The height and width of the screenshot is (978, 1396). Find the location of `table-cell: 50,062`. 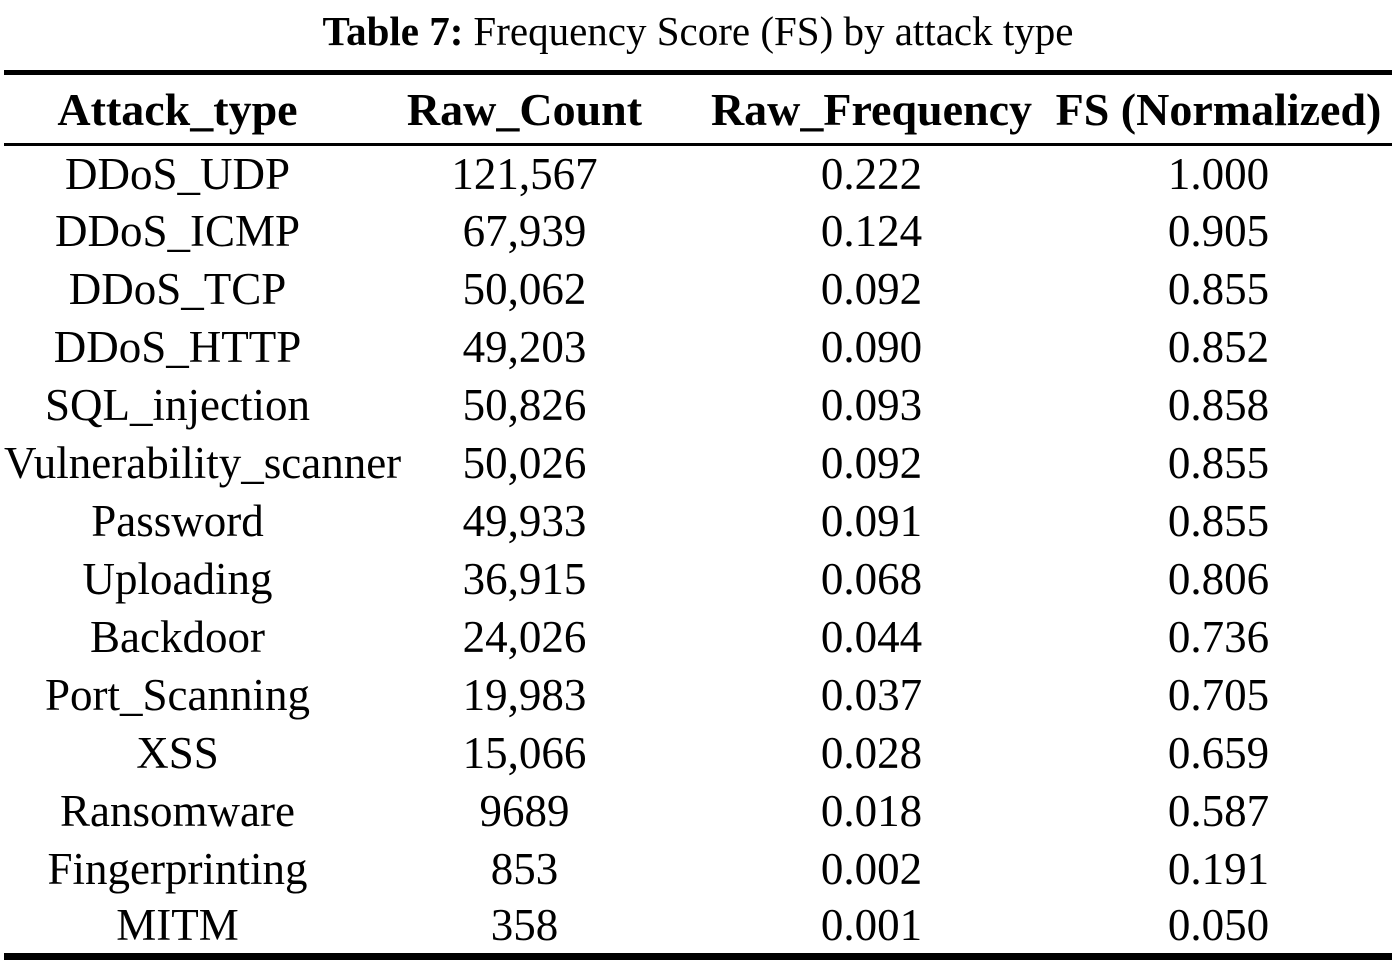

table-cell: 50,062 is located at coordinates (524, 289).